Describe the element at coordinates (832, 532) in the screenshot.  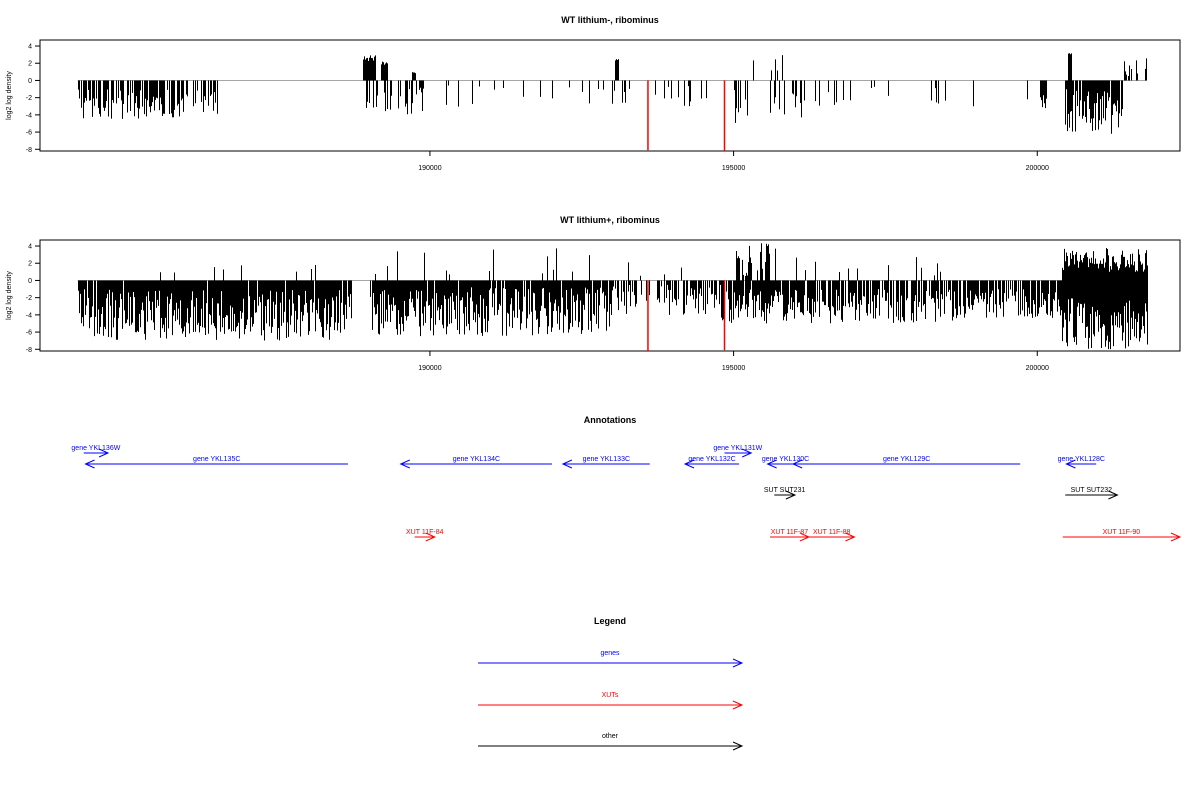
I see `feature-label: XUT 11F-88` at that location.